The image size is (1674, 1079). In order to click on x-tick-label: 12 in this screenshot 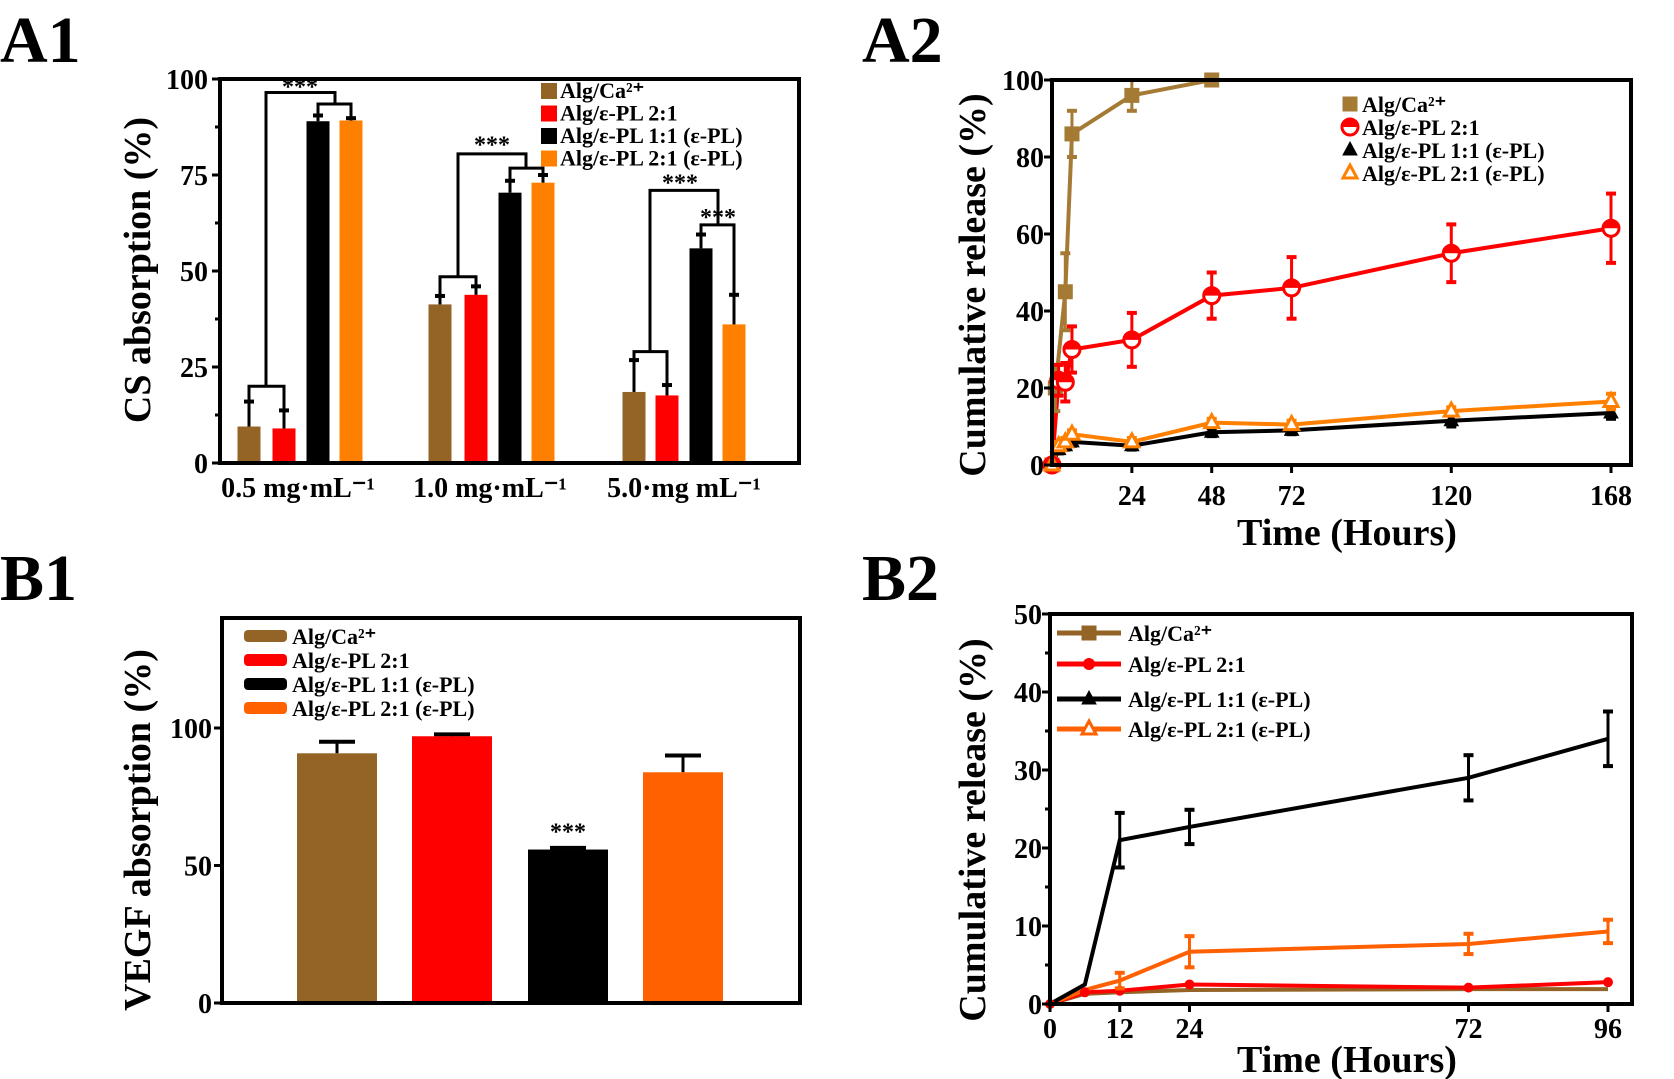, I will do `click(1120, 1029)`.